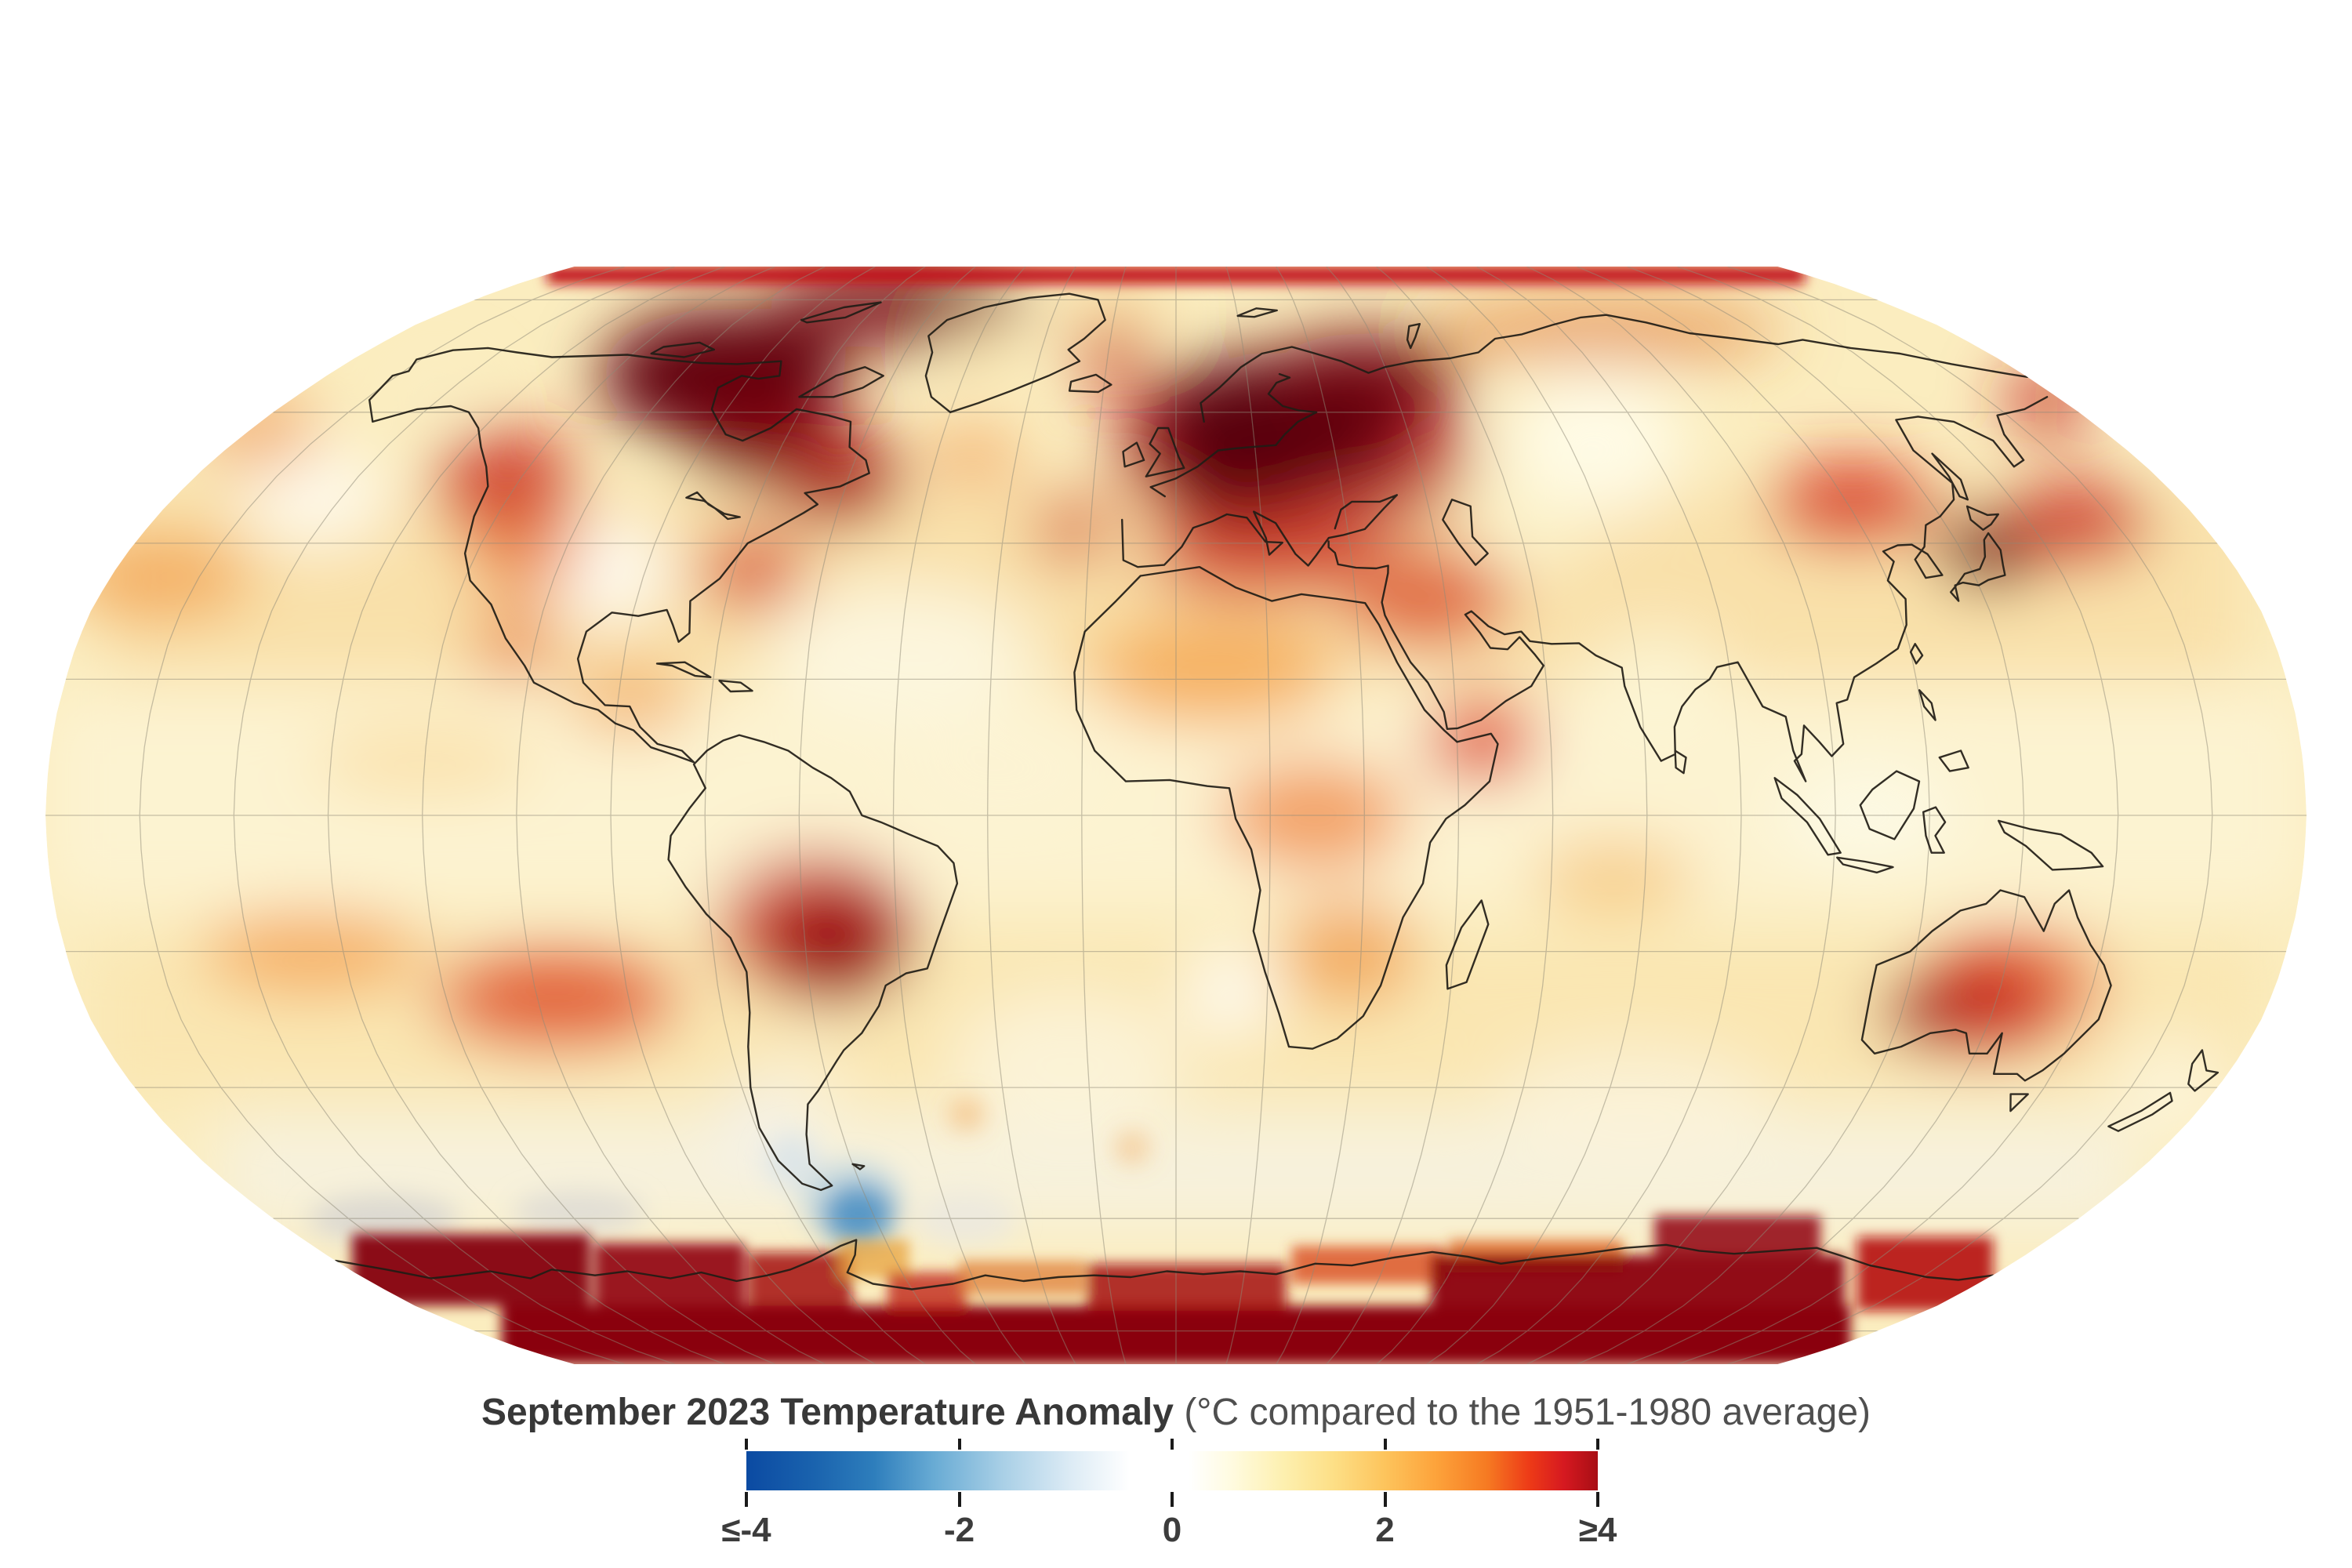  What do you see at coordinates (1638, 1287) in the screenshot?
I see `antarctica-east-maroon` at bounding box center [1638, 1287].